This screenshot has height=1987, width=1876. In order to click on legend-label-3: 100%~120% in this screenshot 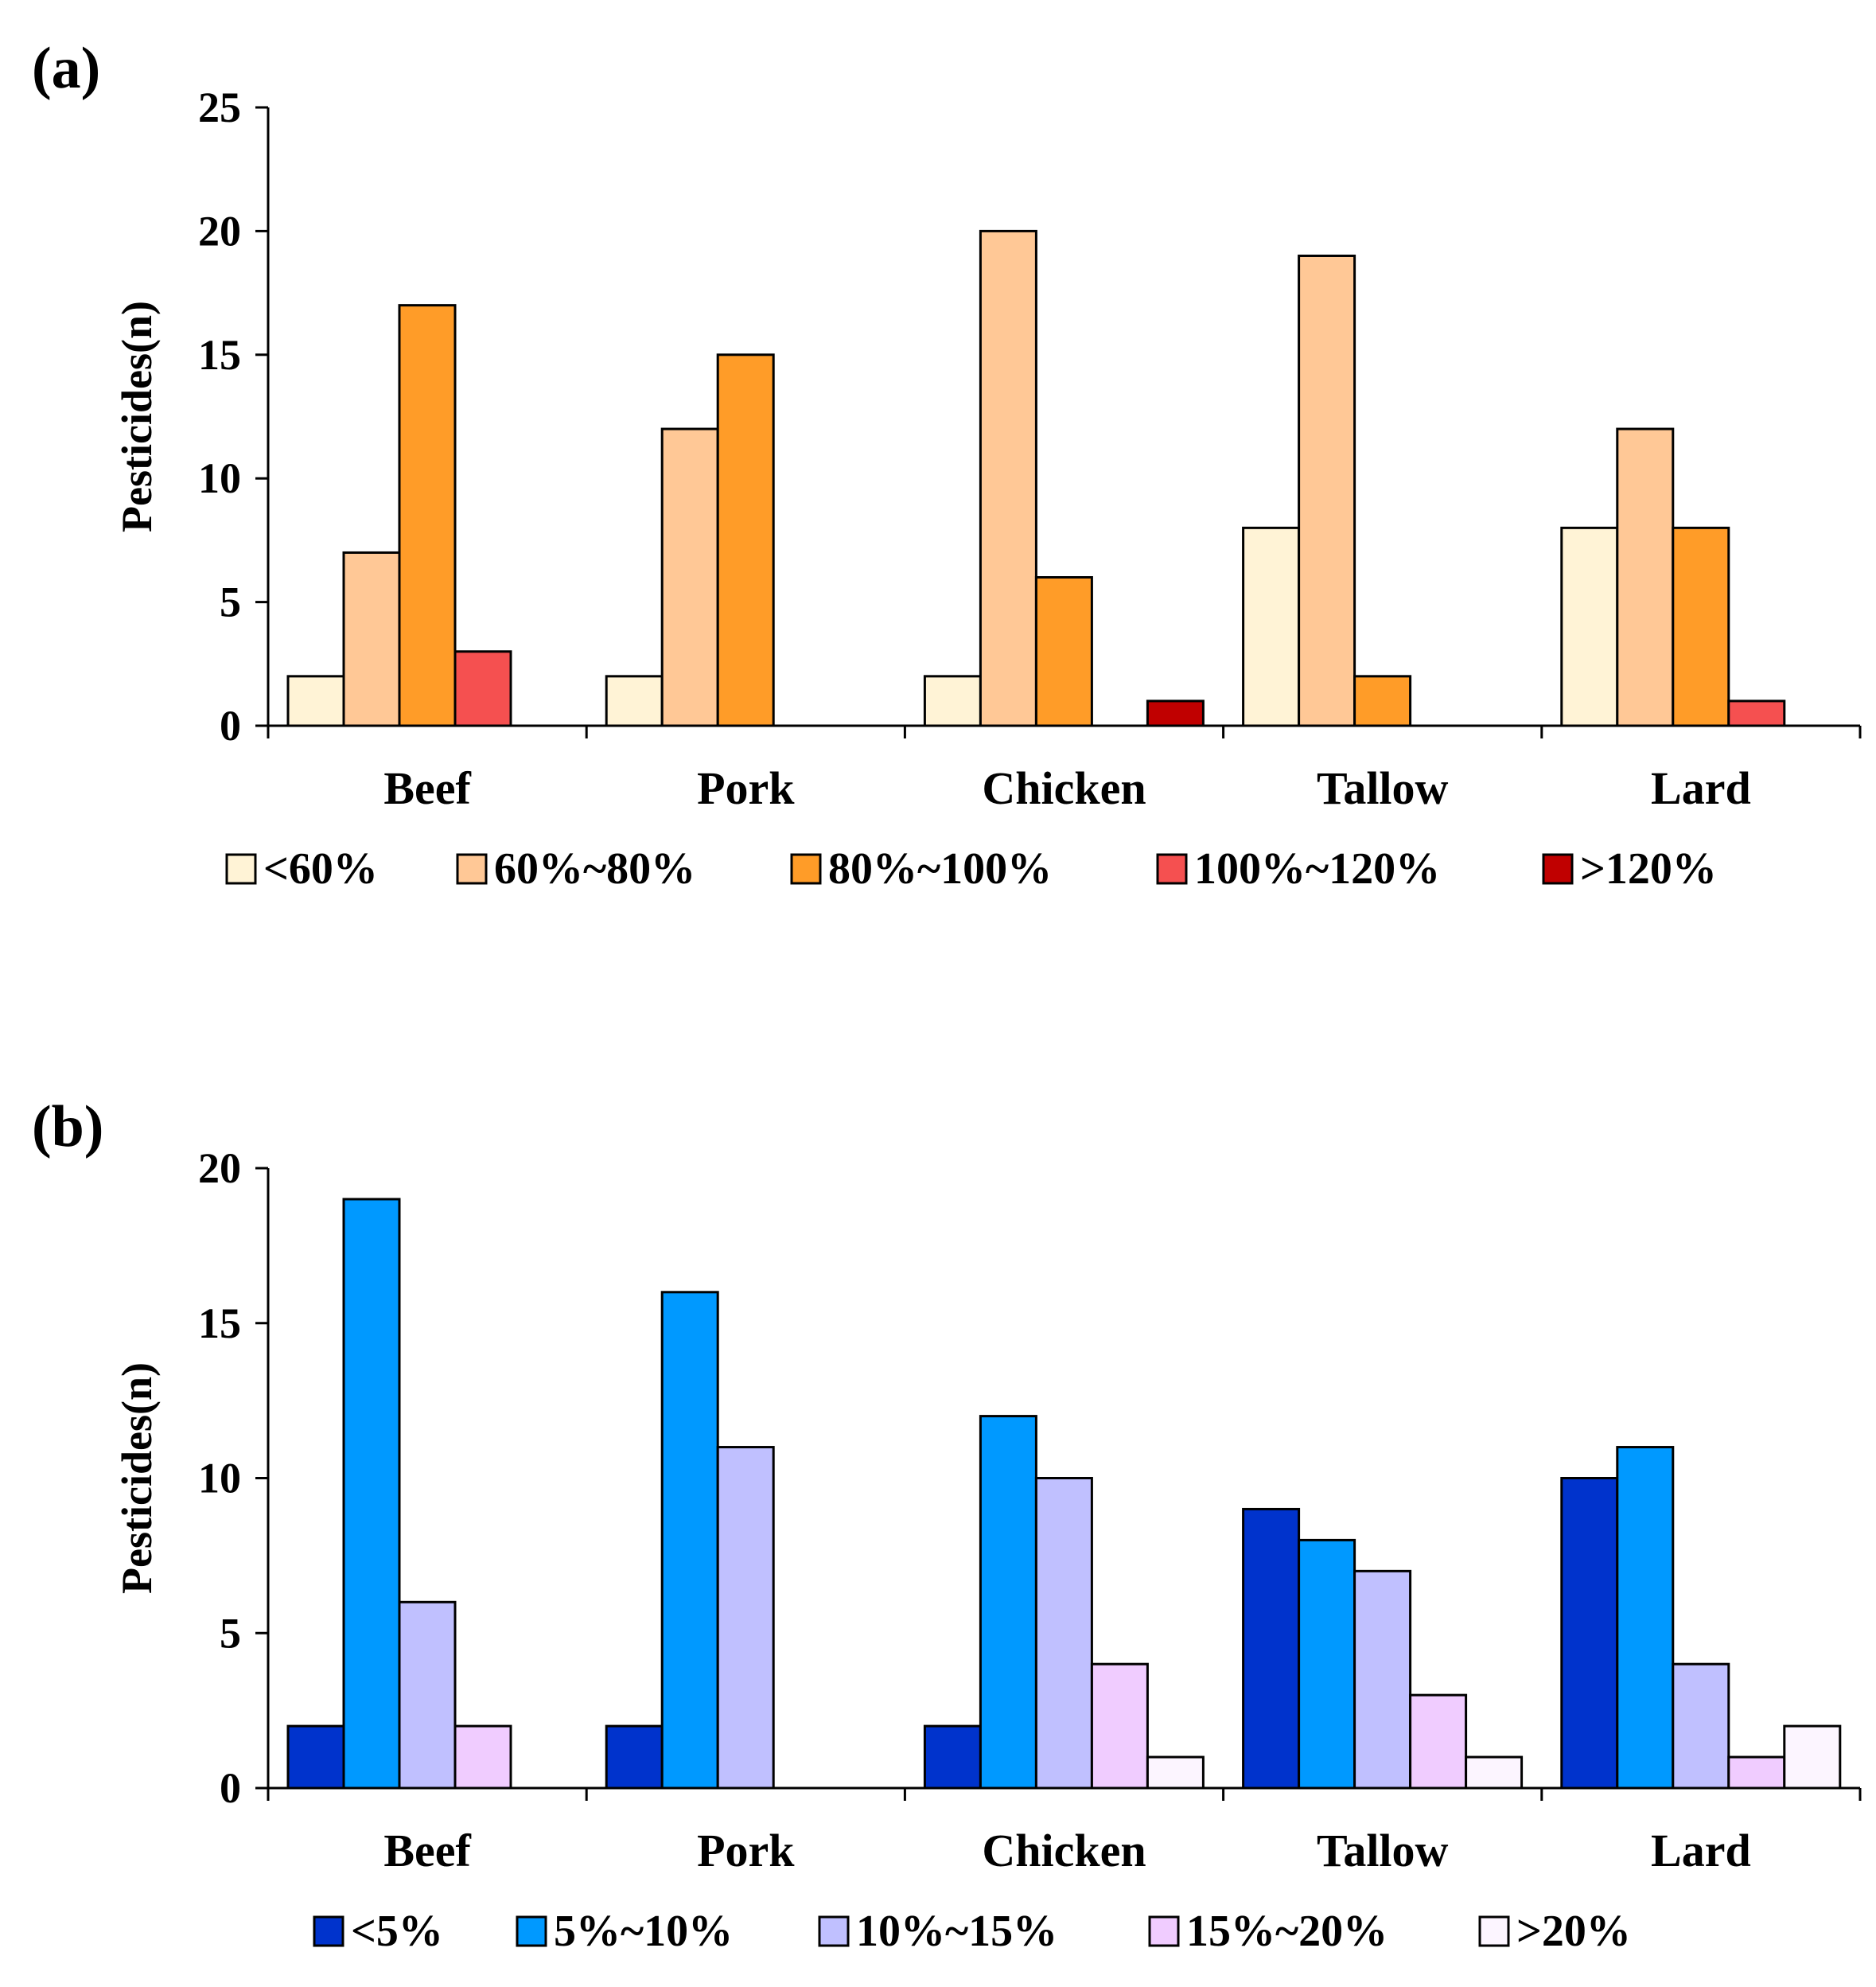, I will do `click(1317, 869)`.